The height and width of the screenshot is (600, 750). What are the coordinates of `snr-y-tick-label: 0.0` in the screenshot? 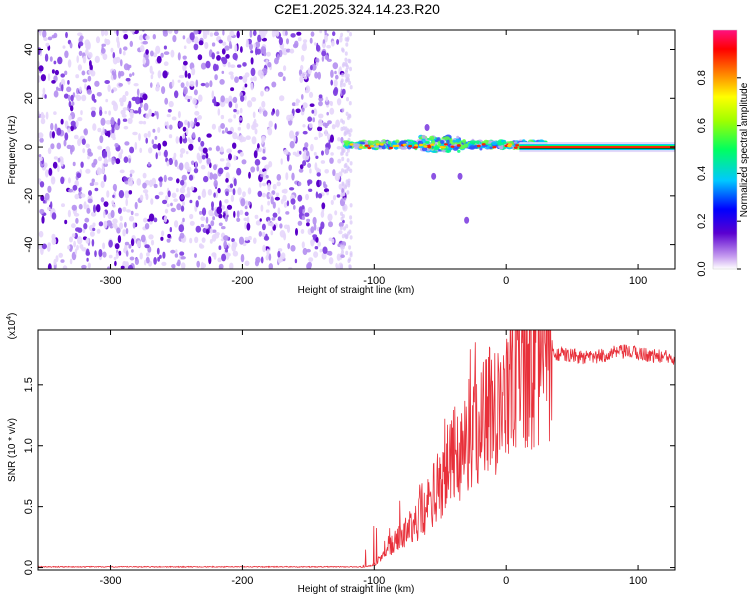 It's located at (29, 567).